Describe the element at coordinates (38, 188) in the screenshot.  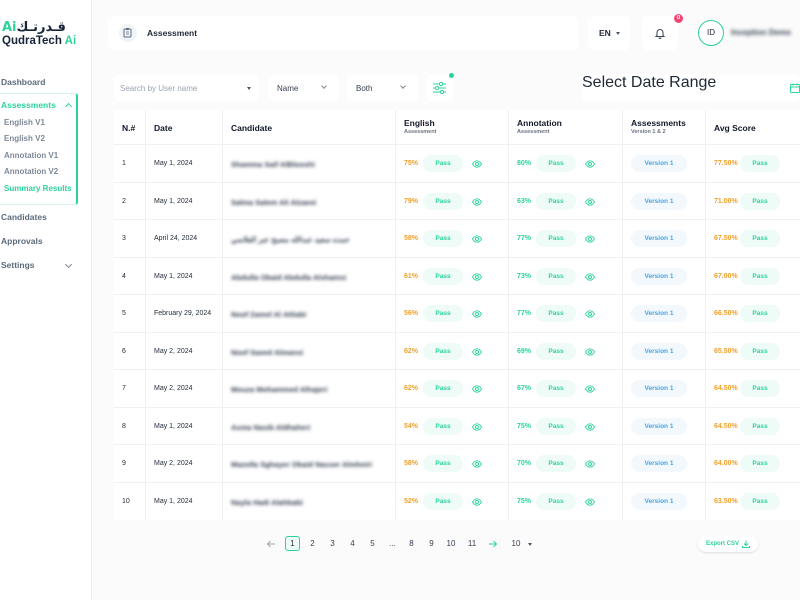
I see `sidebar-subitem-summary-results: Summary Results` at that location.